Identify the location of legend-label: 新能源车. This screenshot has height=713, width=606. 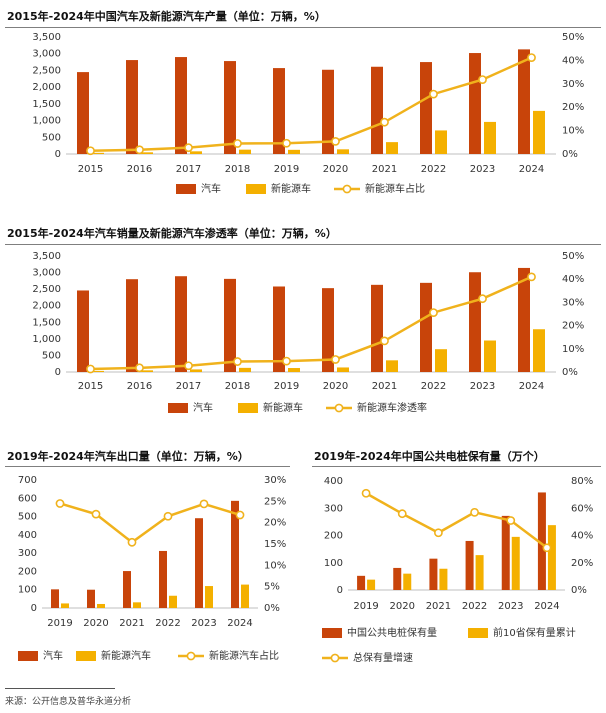
(283, 407).